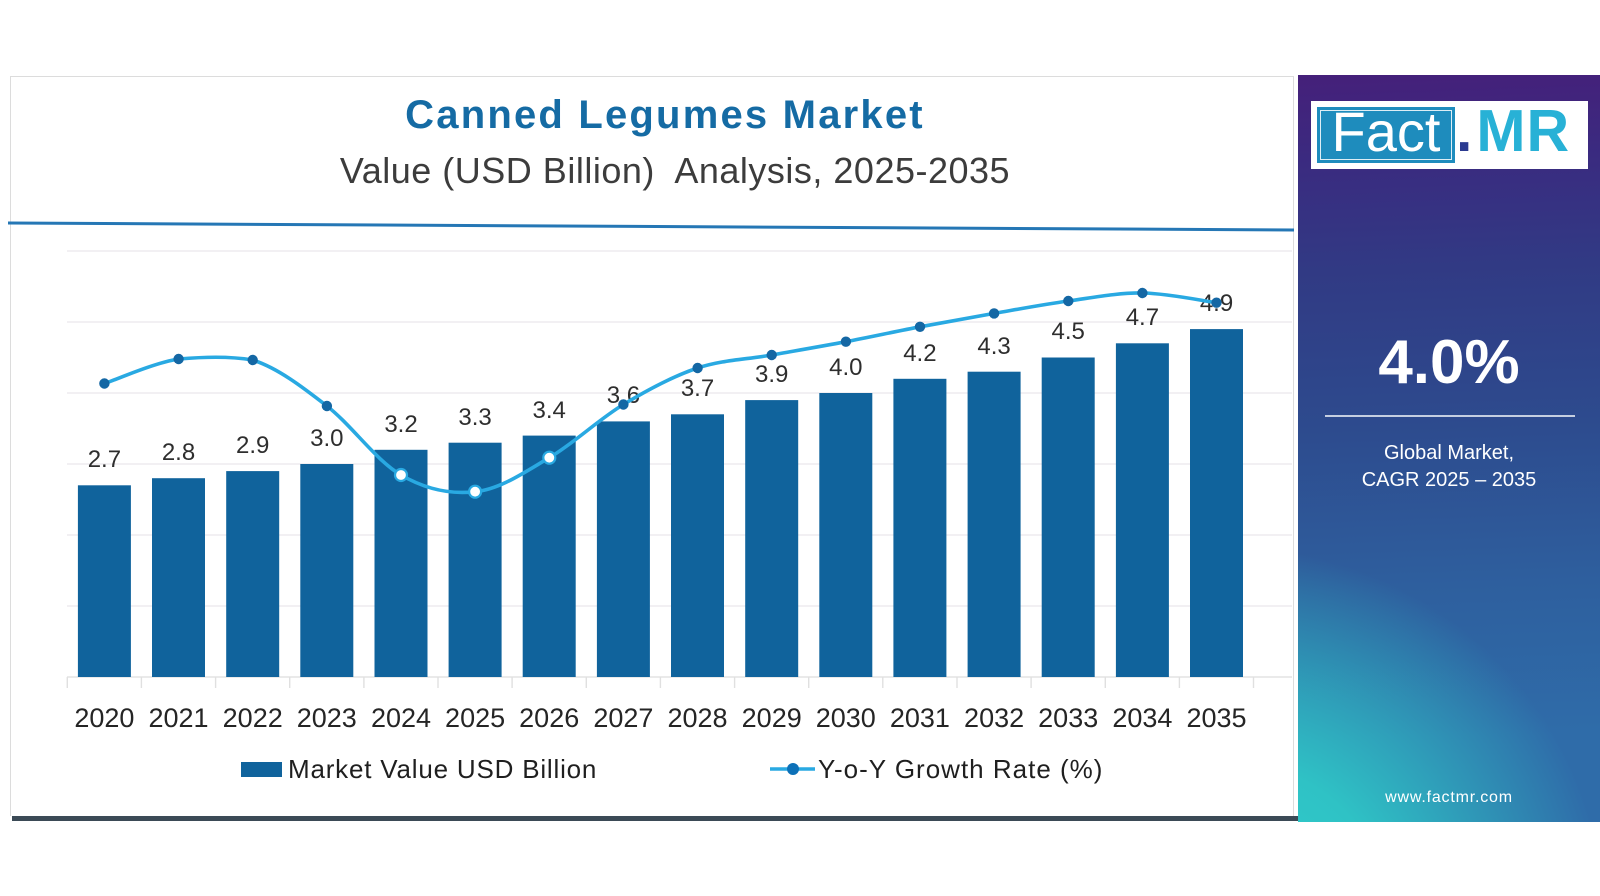 This screenshot has height=896, width=1600. I want to click on svg-text: 2020, so click(104, 718).